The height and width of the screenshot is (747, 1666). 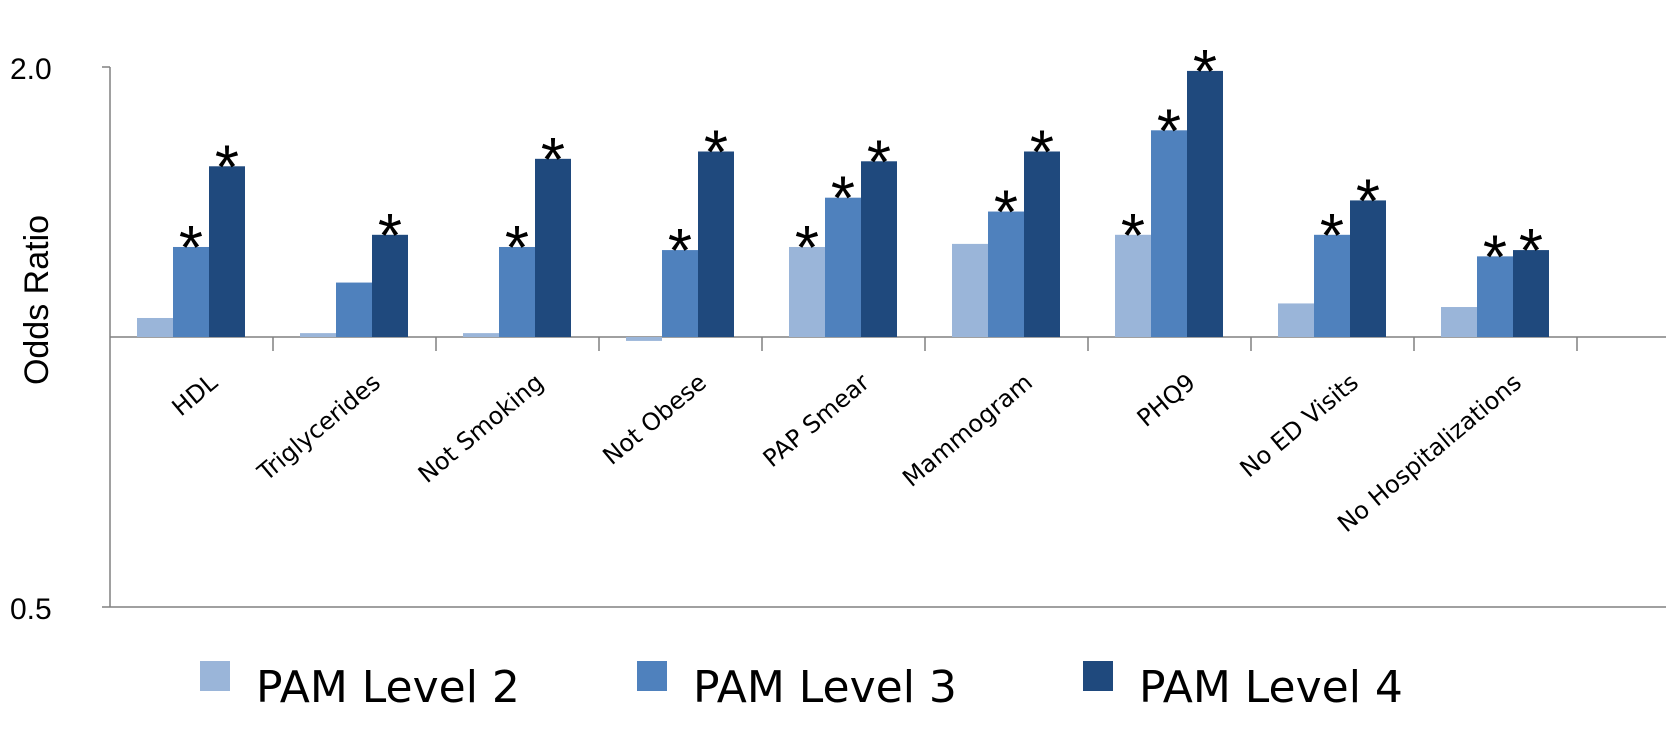 What do you see at coordinates (1299, 425) in the screenshot?
I see `category-label: No ED Visits` at bounding box center [1299, 425].